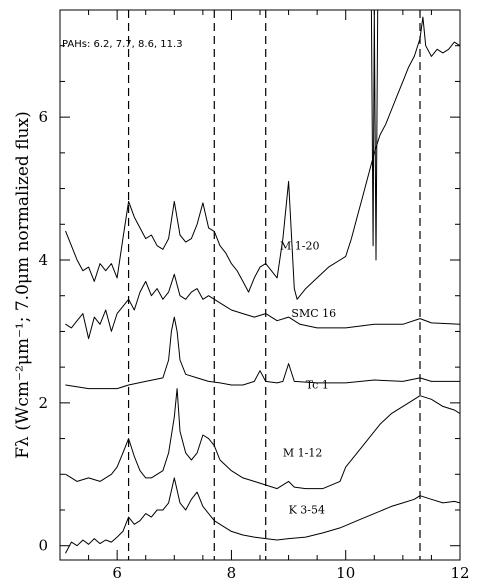 This screenshot has height=582, width=479. Describe the element at coordinates (317, 385) in the screenshot. I see `series-label-tc-1: Tc 1` at that location.